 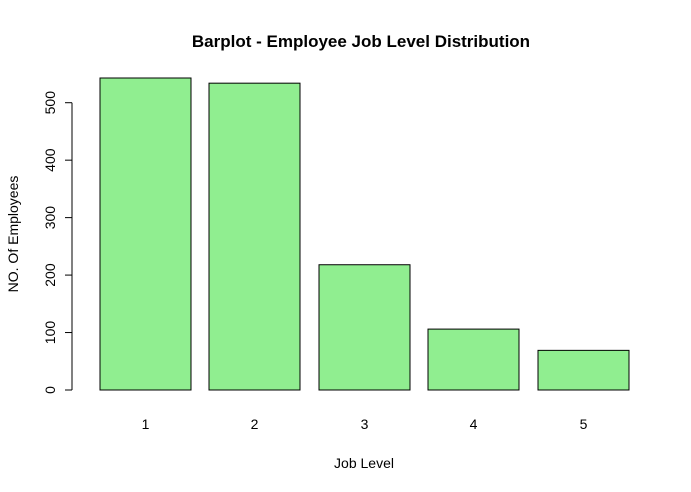 I want to click on y-tick-label: 300, so click(x=50, y=218).